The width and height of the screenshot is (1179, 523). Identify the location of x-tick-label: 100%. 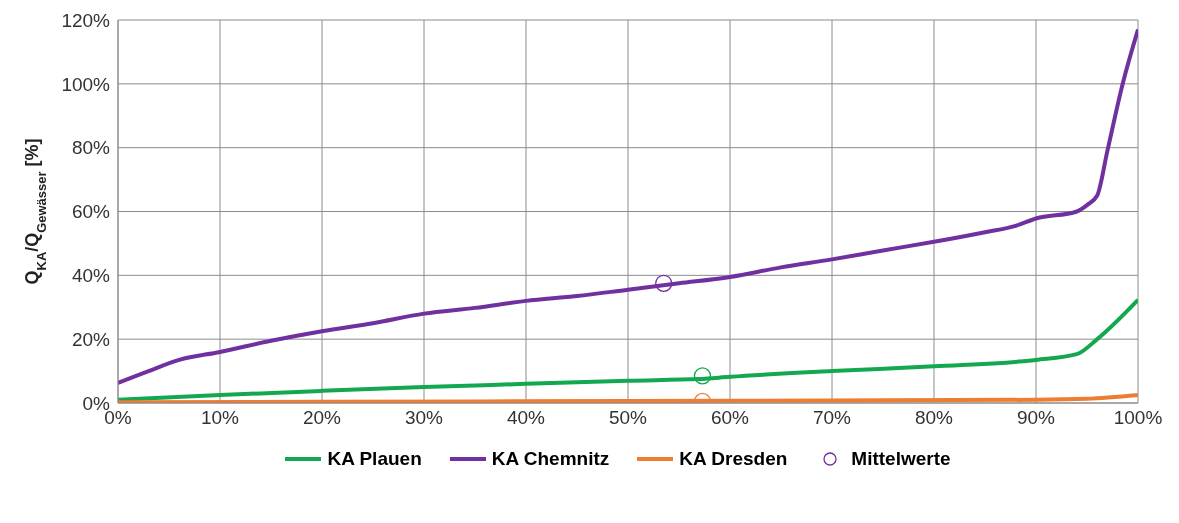
(1138, 418).